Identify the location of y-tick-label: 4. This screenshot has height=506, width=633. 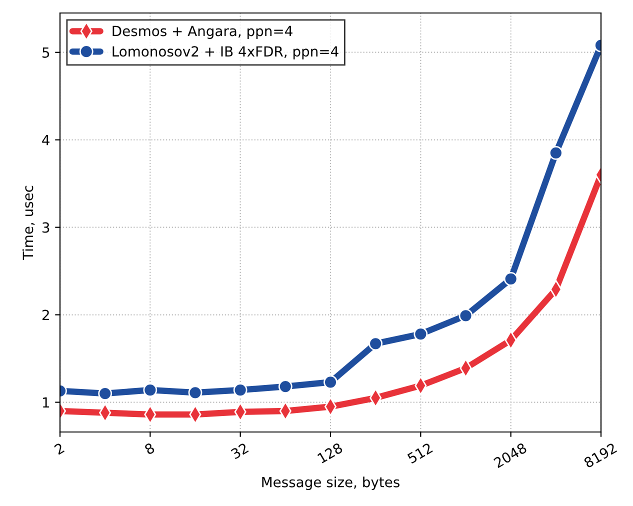
(46, 140).